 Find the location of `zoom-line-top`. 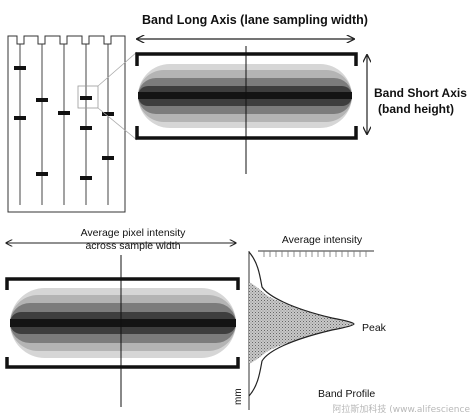

zoom-line-top is located at coordinates (117, 69).